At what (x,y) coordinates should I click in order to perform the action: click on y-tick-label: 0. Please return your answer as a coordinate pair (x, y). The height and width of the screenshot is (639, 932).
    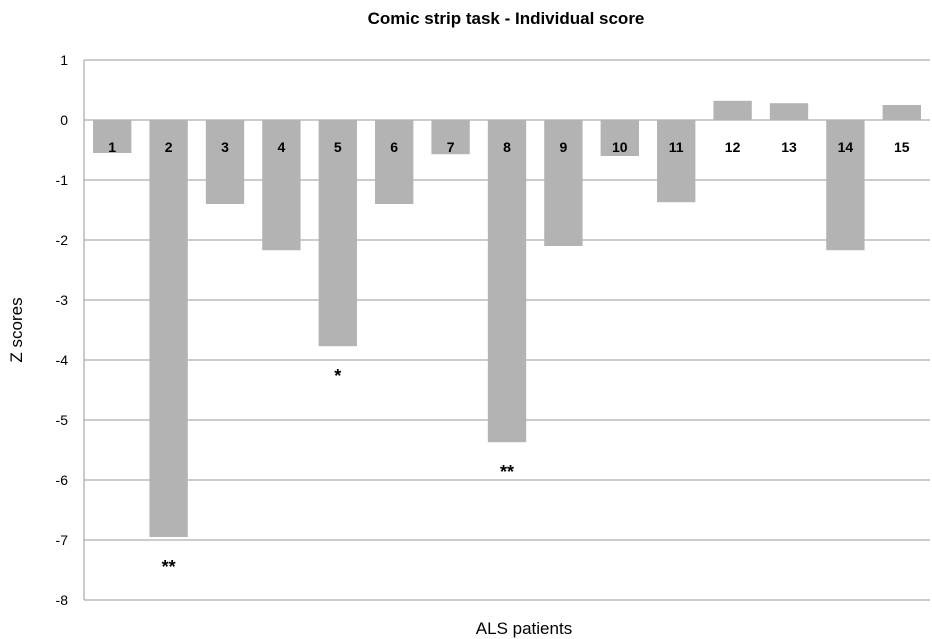
    Looking at the image, I should click on (64, 120).